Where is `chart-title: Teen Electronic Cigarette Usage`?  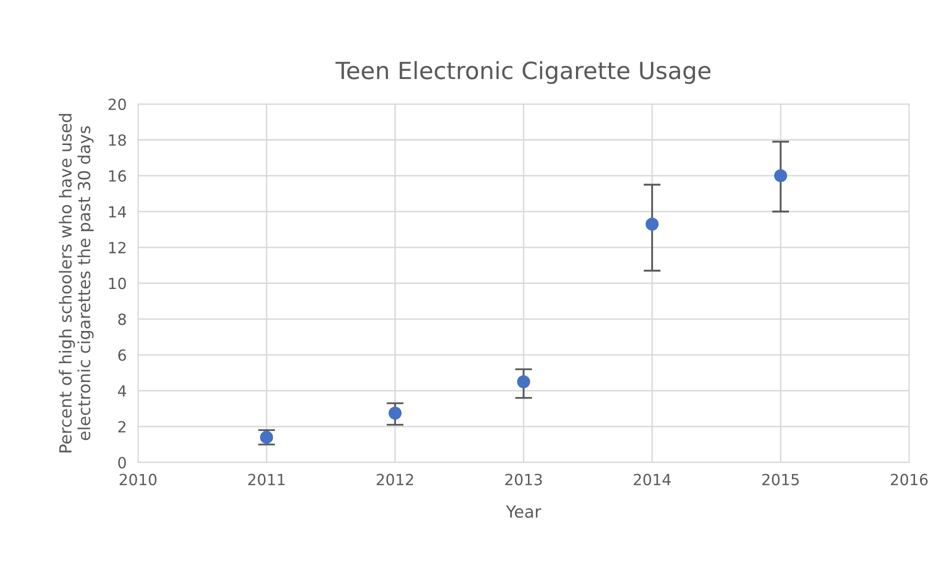 chart-title: Teen Electronic Cigarette Usage is located at coordinates (522, 72).